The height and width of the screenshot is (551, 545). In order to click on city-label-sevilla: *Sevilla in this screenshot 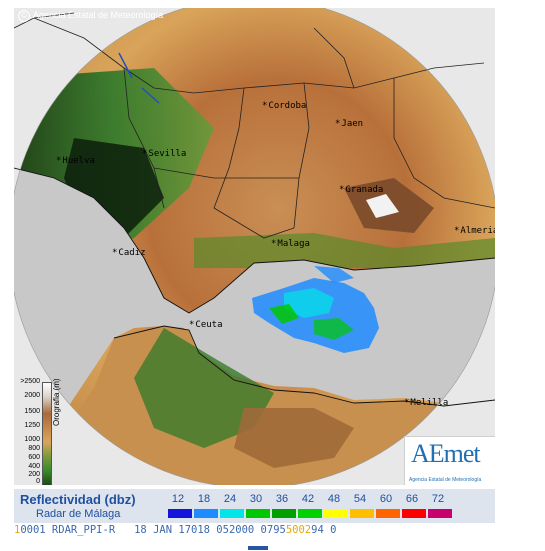, I will do `click(164, 154)`.